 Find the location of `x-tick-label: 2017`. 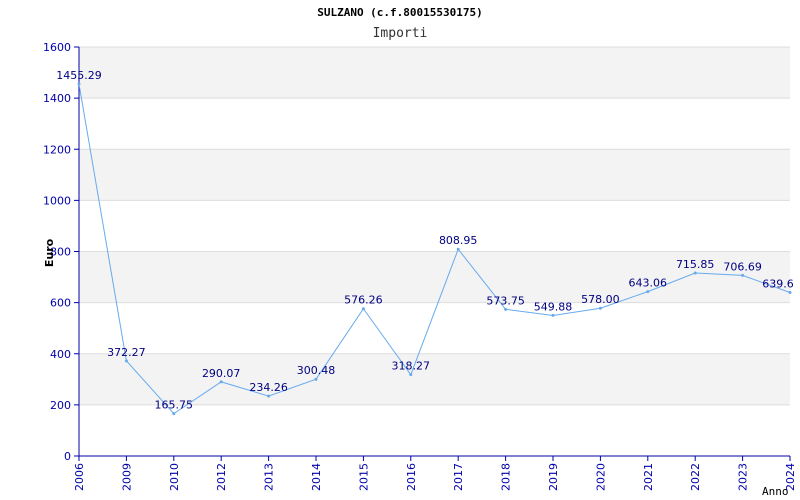

x-tick-label: 2017 is located at coordinates (458, 477).